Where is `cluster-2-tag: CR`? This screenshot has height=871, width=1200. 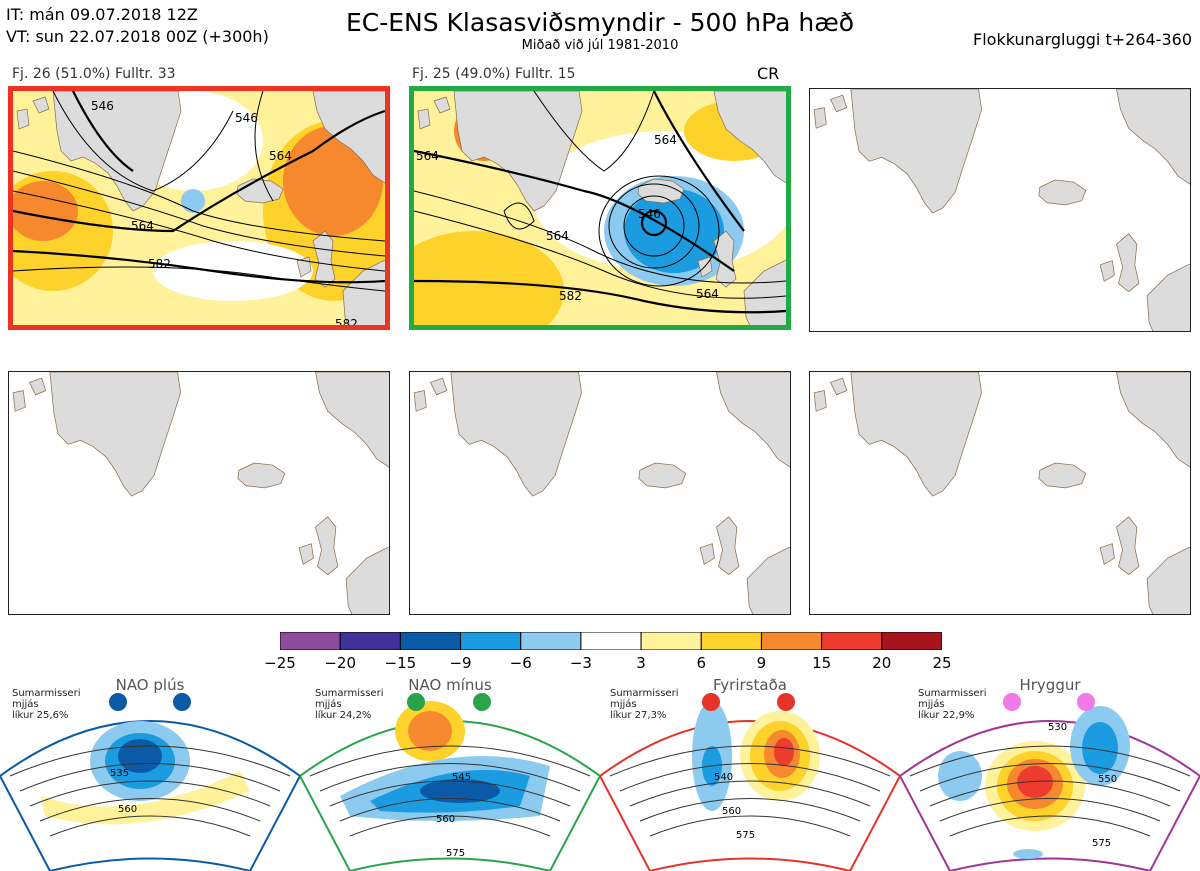
cluster-2-tag: CR is located at coordinates (768, 73).